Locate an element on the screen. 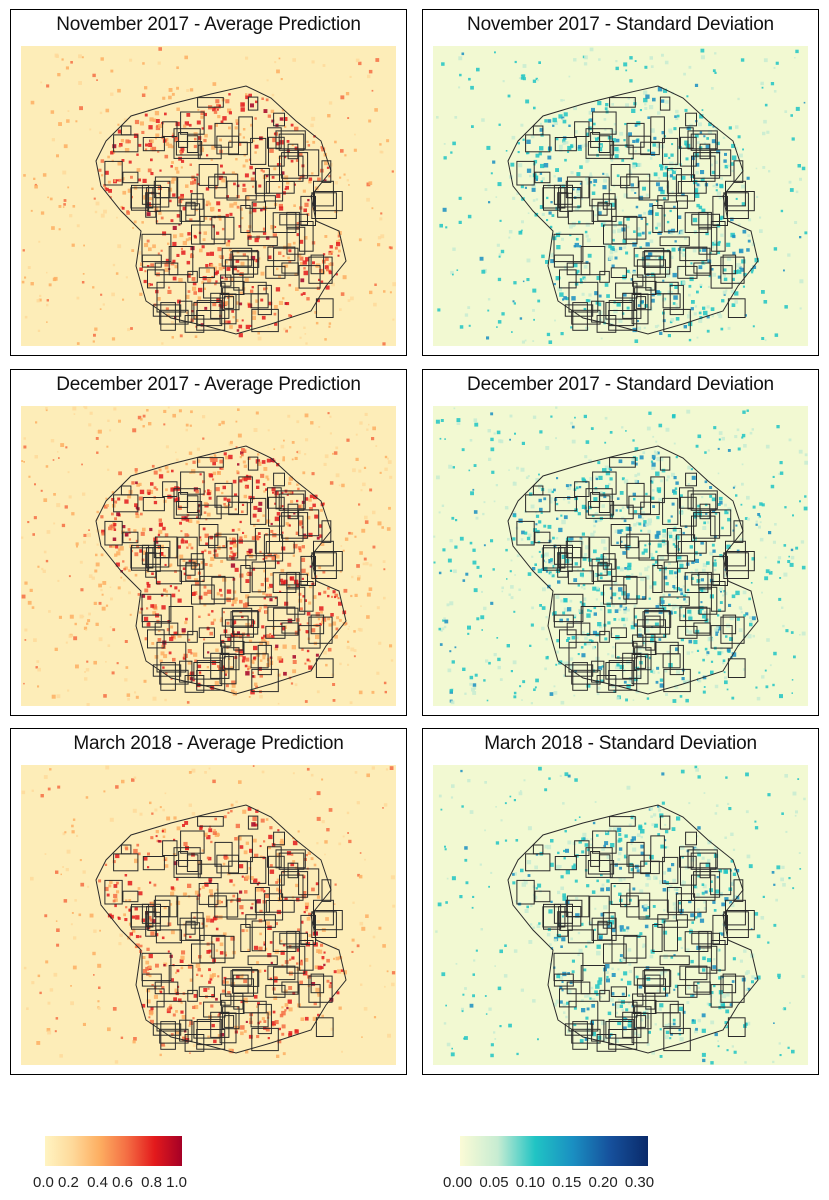 The height and width of the screenshot is (1200, 829). legend-tick: 0.20 is located at coordinates (603, 1182).